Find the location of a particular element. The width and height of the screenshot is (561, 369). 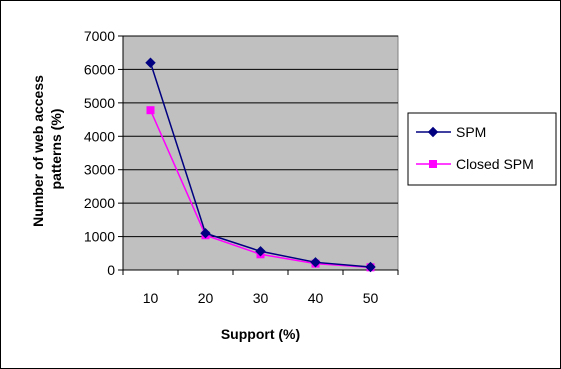

x-tick-label-30: 30 is located at coordinates (261, 298).